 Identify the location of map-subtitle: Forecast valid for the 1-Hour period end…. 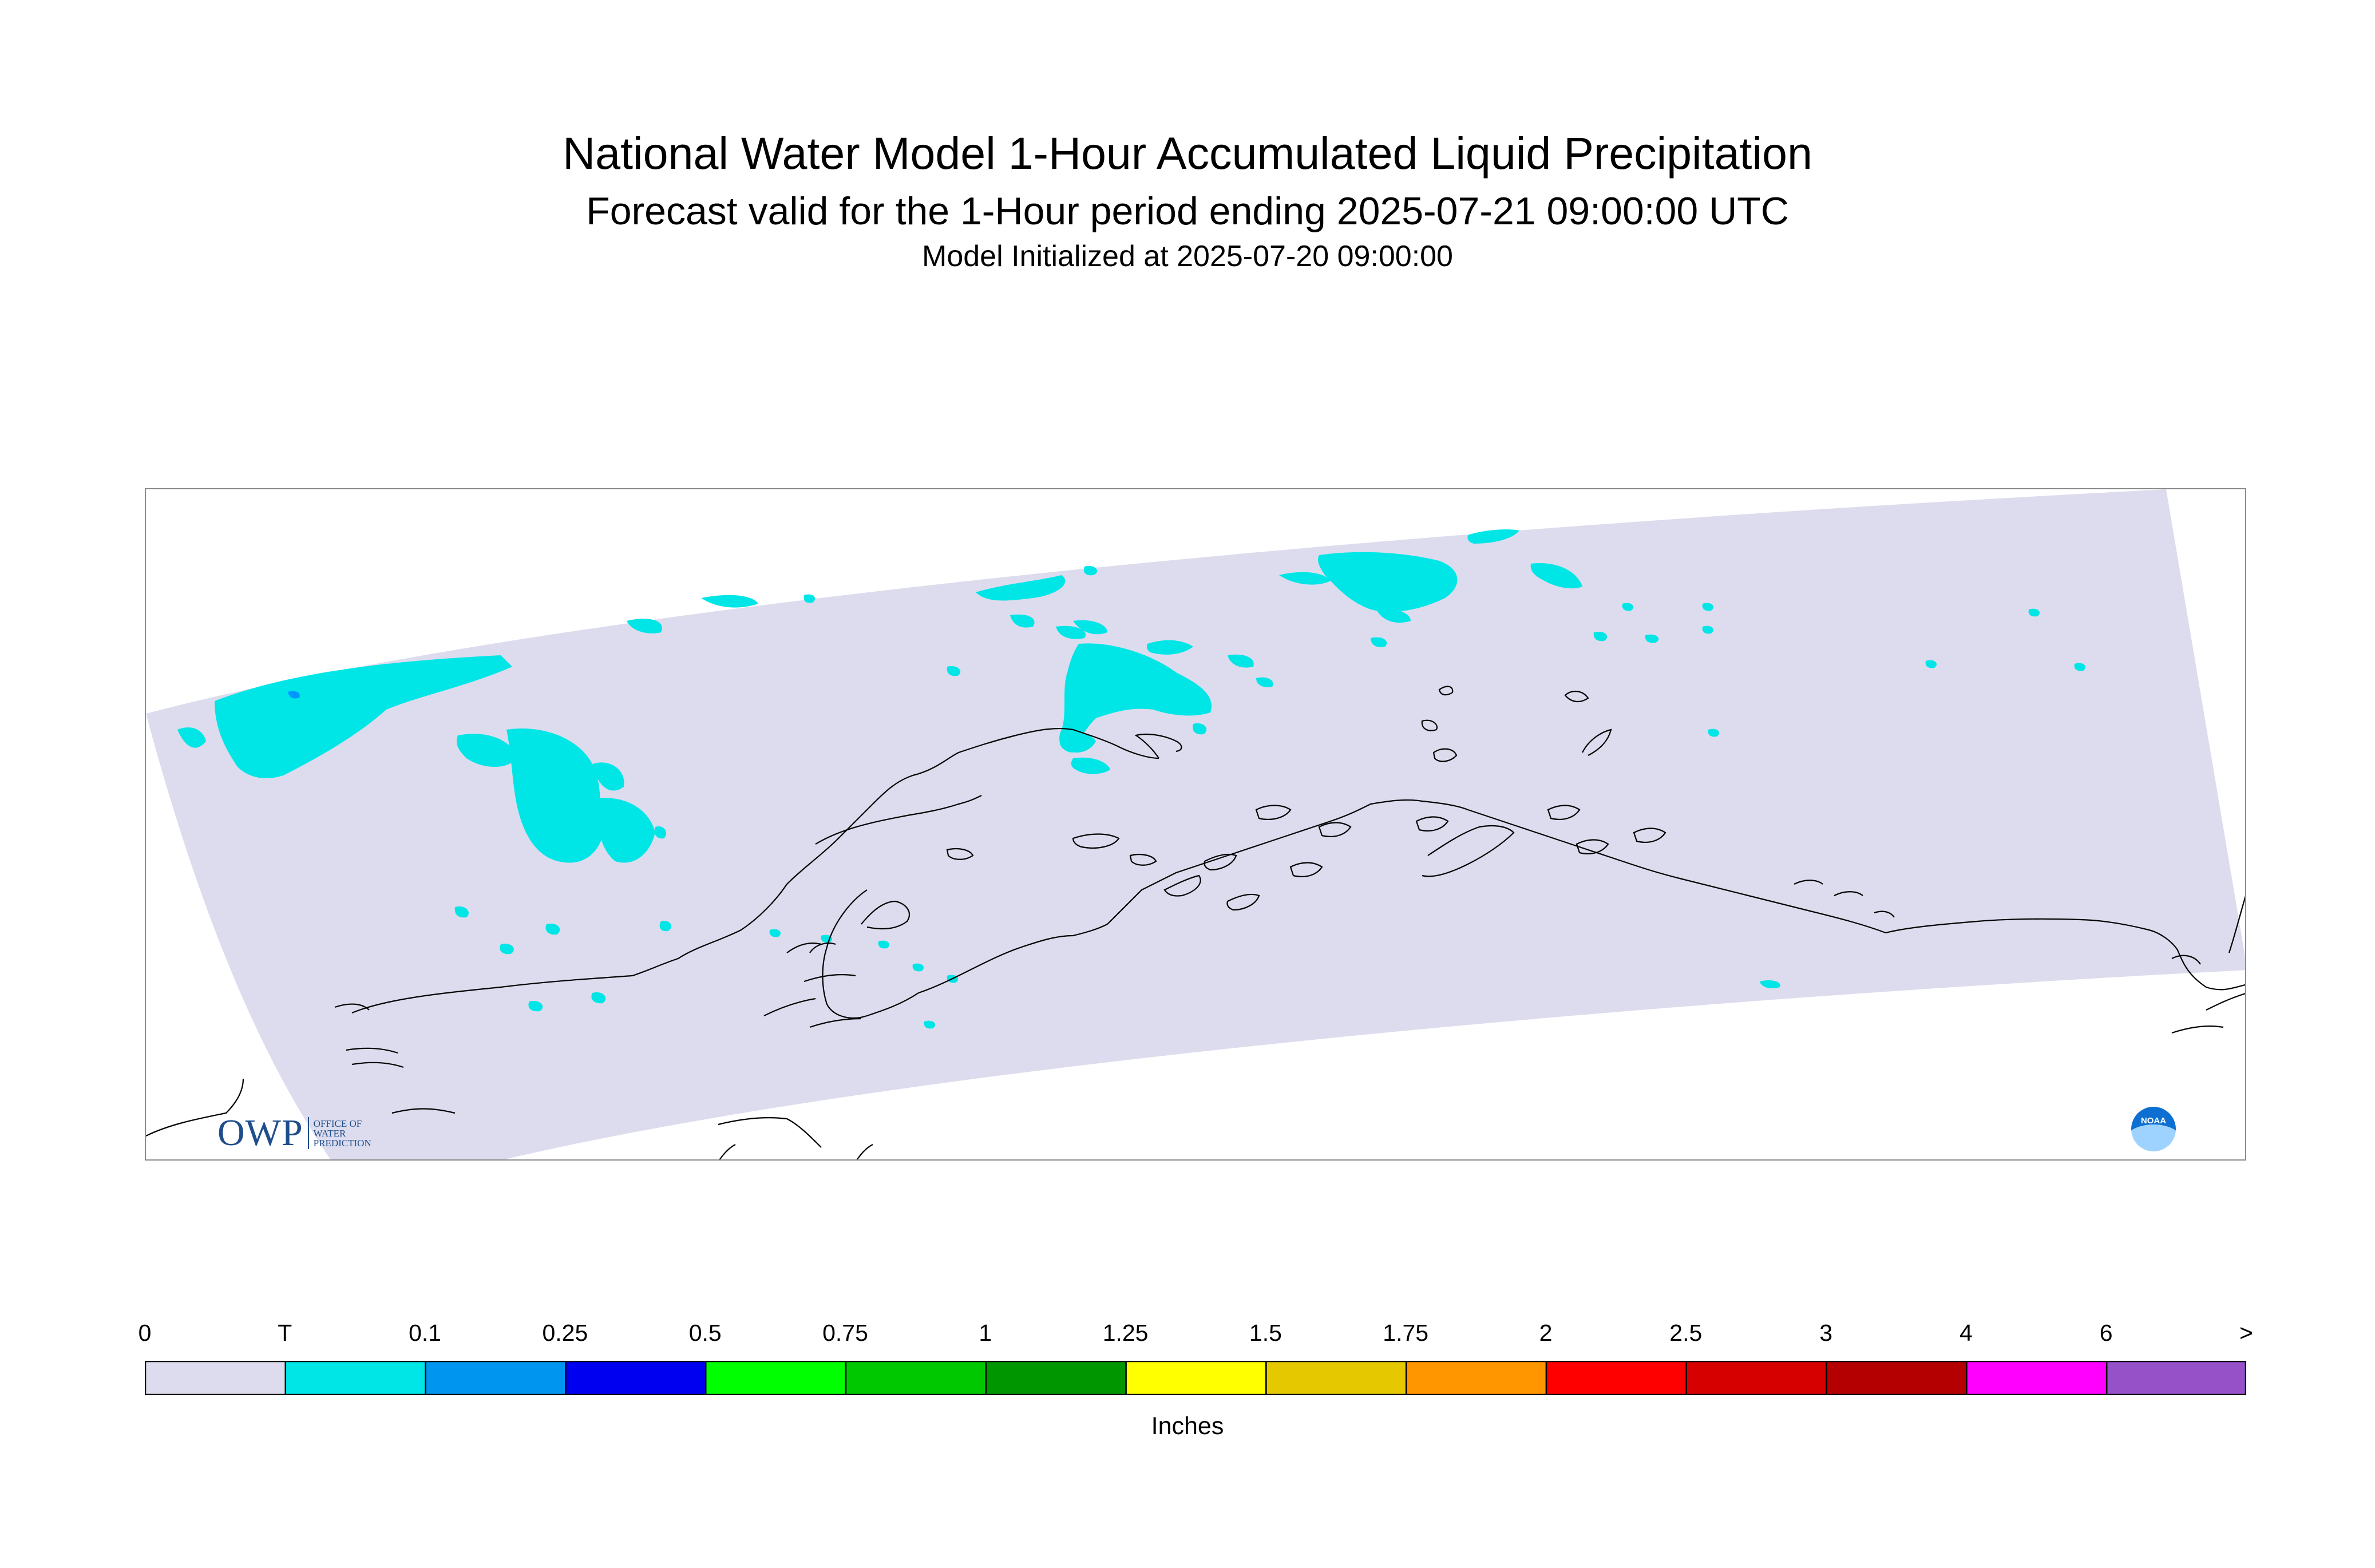
(1187, 211).